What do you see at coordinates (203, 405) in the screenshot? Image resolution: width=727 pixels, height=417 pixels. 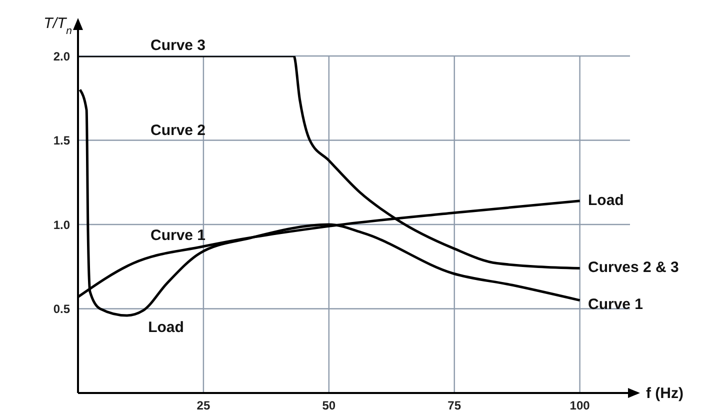 I see `x-tick-label: 25` at bounding box center [203, 405].